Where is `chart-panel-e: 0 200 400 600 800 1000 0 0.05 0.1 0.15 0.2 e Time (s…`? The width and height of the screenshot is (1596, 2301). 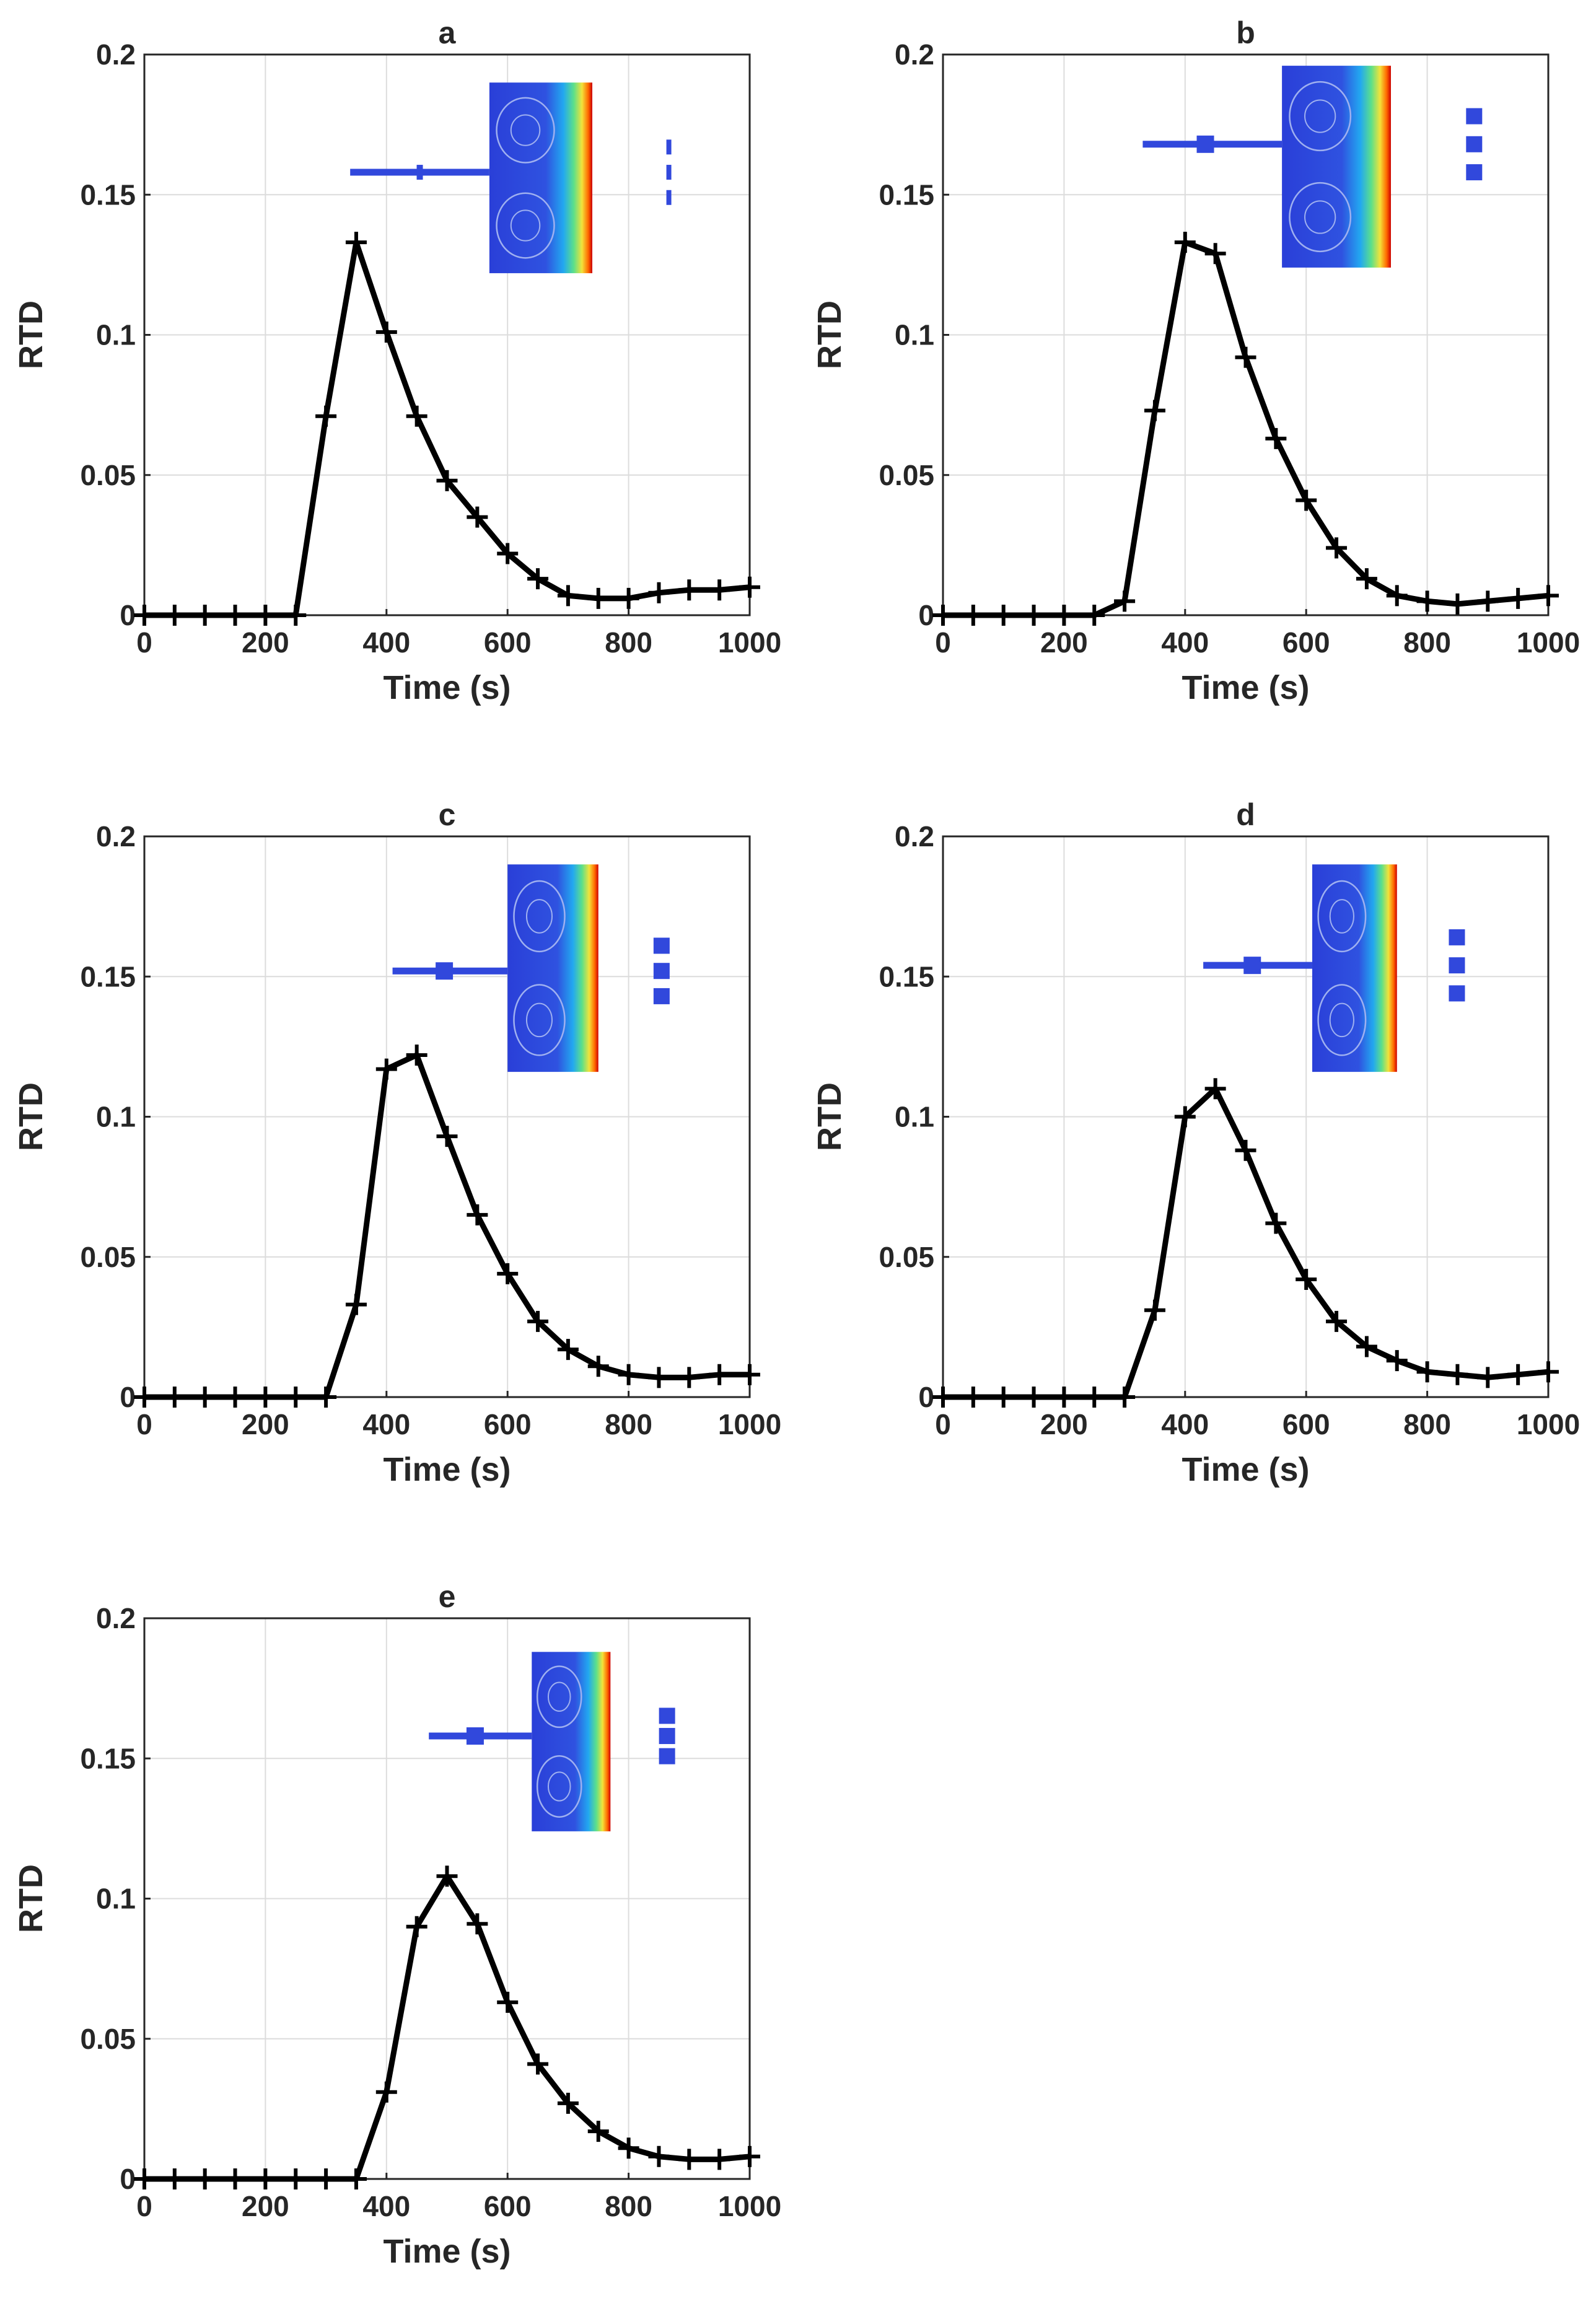 chart-panel-e: 0 200 400 600 800 1000 0 0.05 0.1 0.15 0.2 e Time (s… is located at coordinates (396, 1924).